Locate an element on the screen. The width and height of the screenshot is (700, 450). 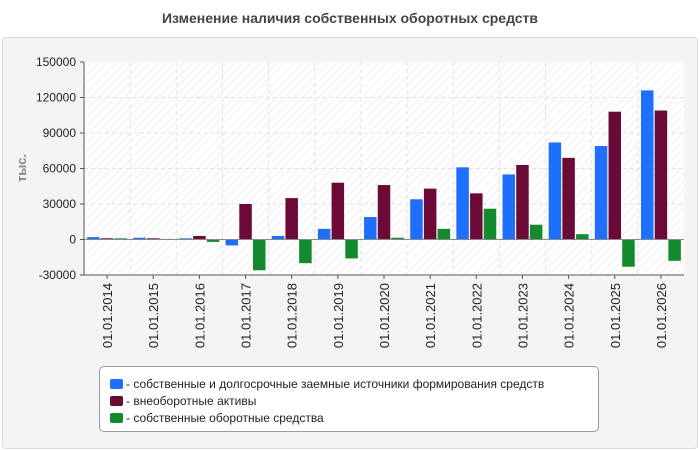
y-tick-label: 90000 is located at coordinates (60, 133).